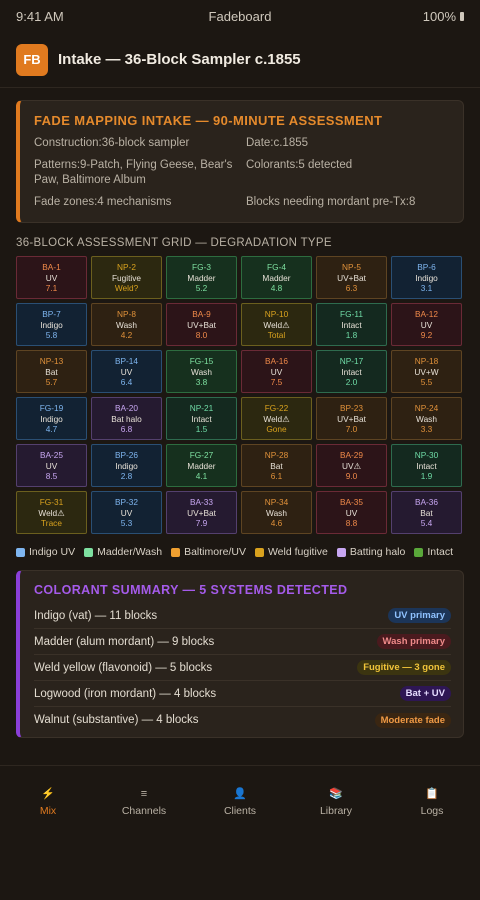 The height and width of the screenshot is (900, 480). I want to click on block-value: 9.0, so click(351, 475).